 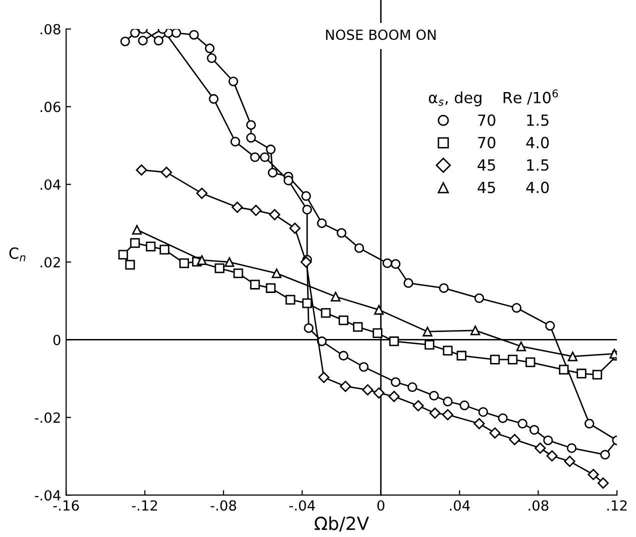 What do you see at coordinates (223, 505) in the screenshot?
I see `x-tick-label: -.08` at bounding box center [223, 505].